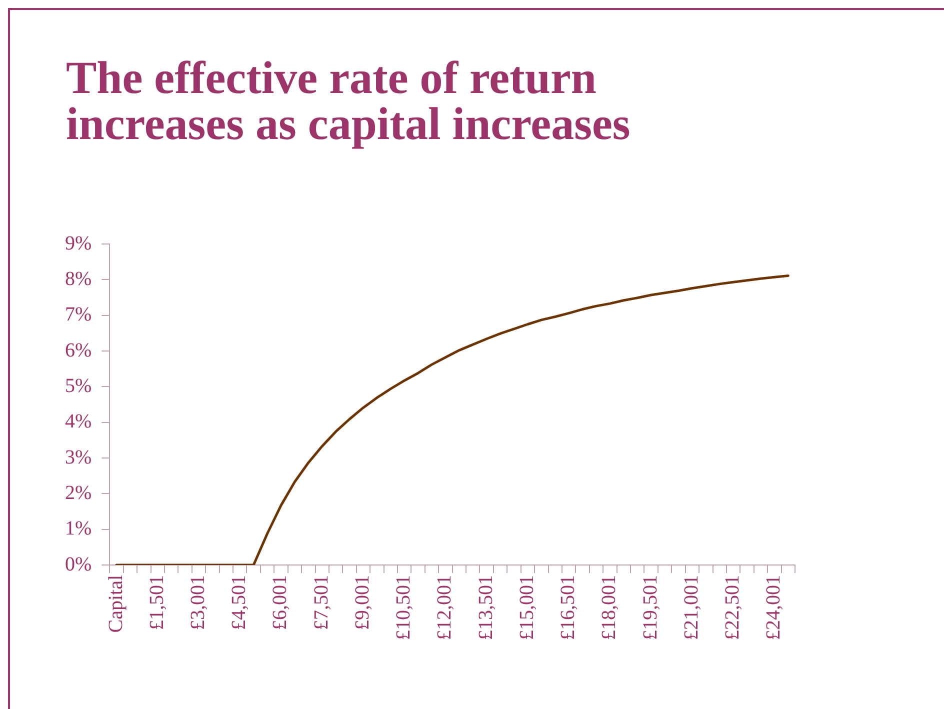 The height and width of the screenshot is (709, 944). I want to click on y-tick-label: 0%, so click(78, 564).